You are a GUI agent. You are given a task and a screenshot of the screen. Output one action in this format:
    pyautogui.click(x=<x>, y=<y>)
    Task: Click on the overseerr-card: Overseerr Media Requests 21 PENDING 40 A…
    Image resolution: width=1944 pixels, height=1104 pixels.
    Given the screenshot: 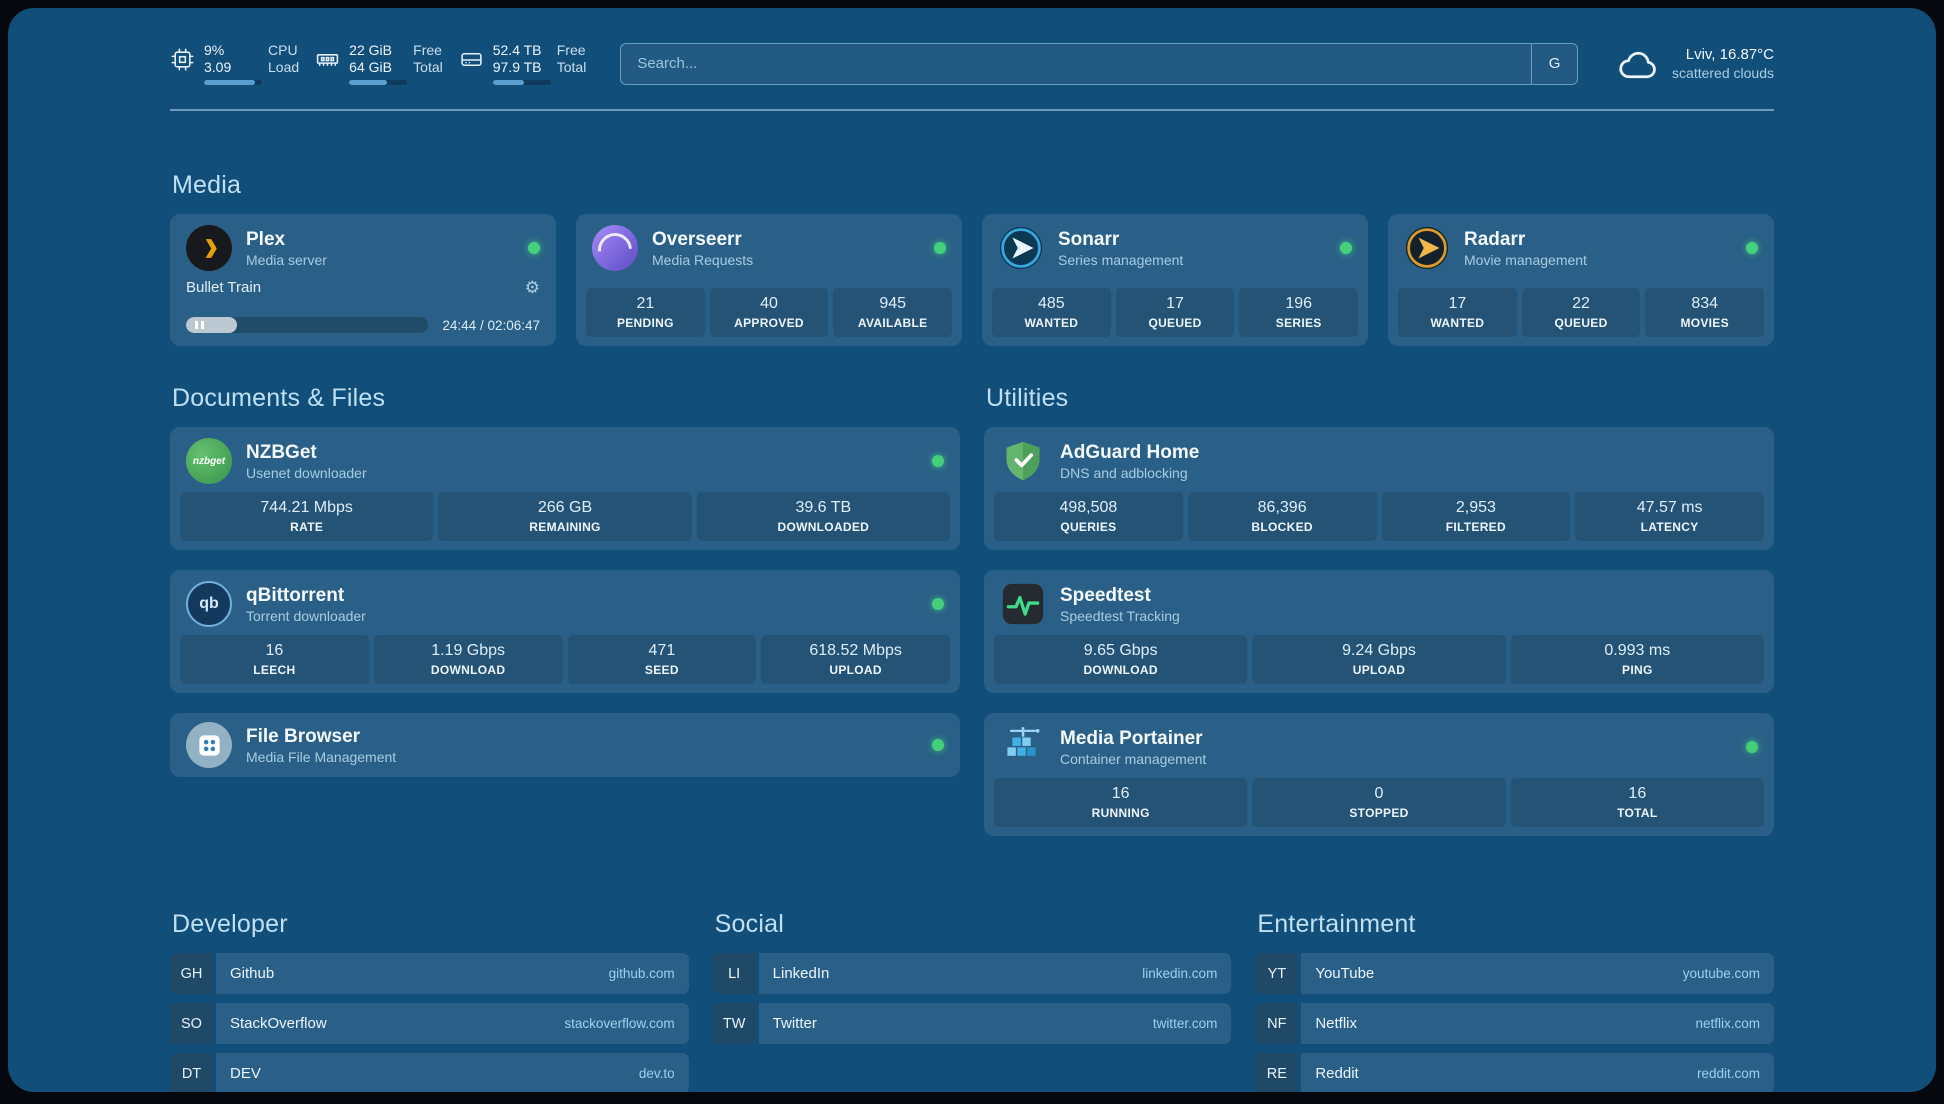 What is the action you would take?
    pyautogui.click(x=769, y=280)
    